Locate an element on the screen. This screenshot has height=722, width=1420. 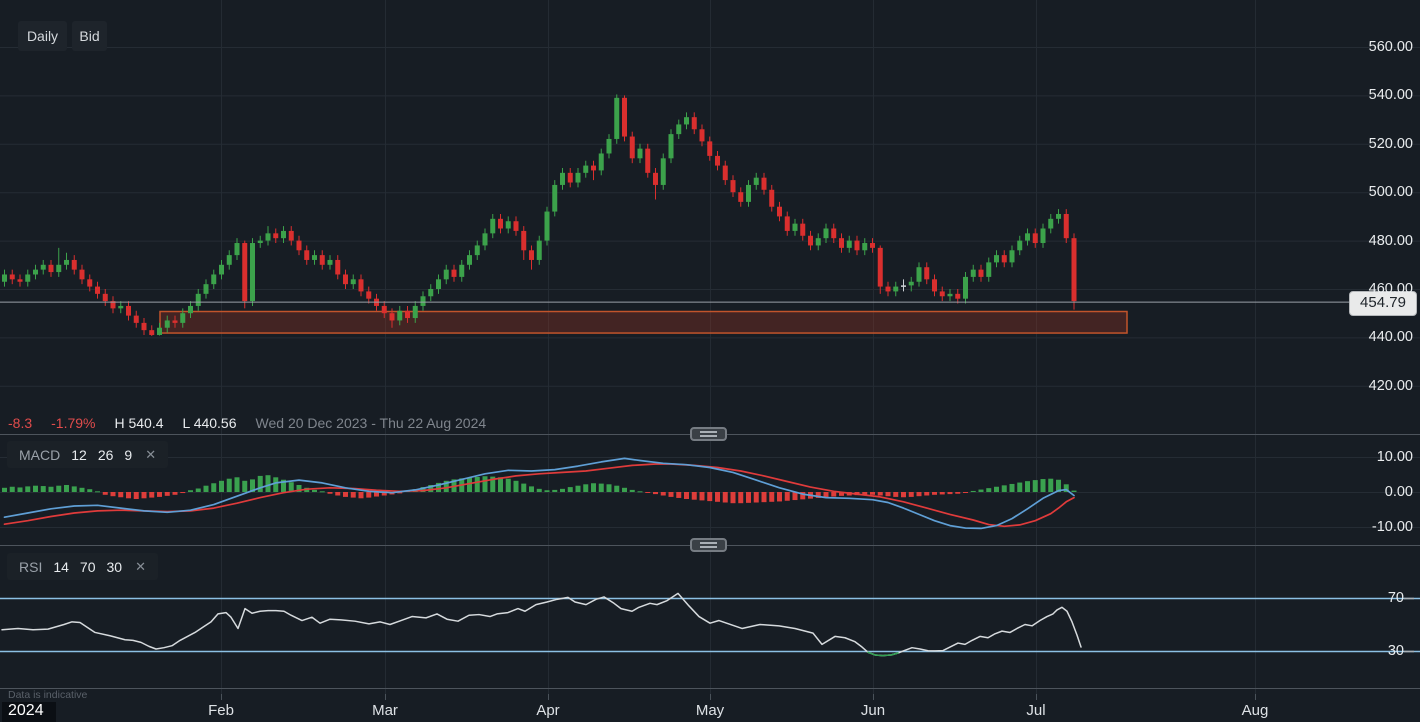
date-range: Wed 20 Dec 2023 - Thu 22 Aug 2024 is located at coordinates (371, 423).